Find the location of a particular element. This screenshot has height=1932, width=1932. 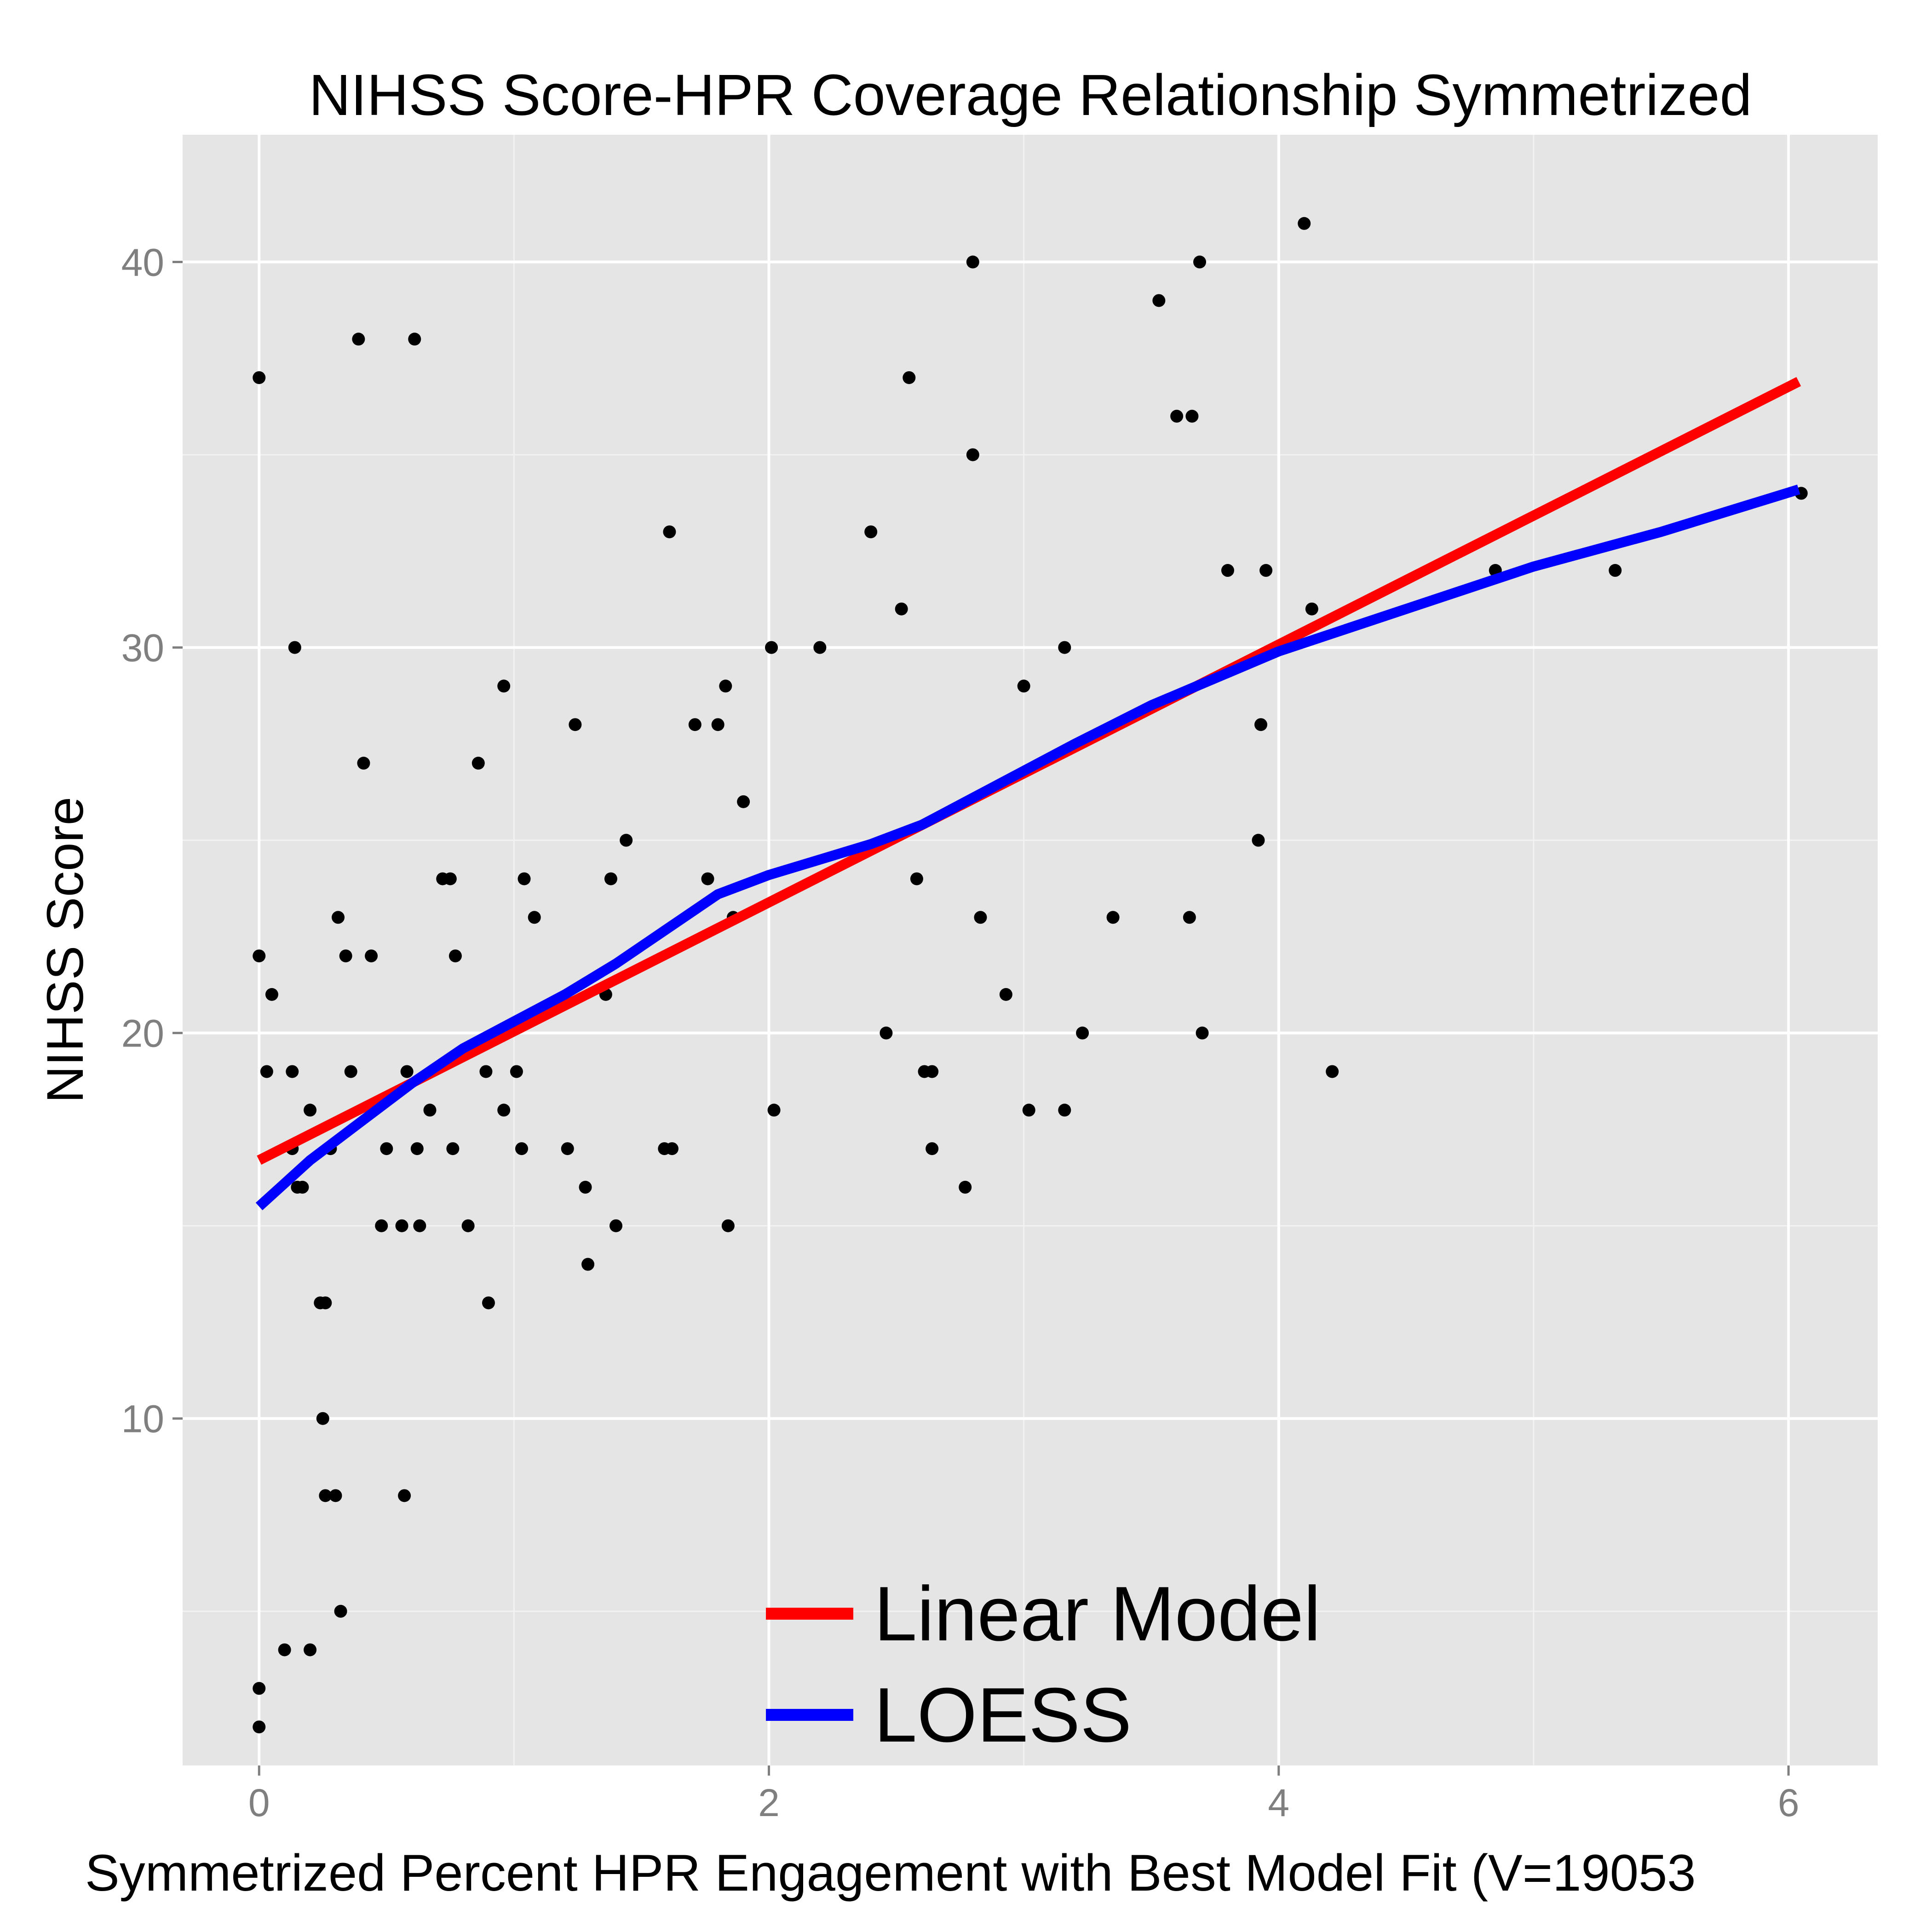

x-tick-label: 2 is located at coordinates (769, 1802).